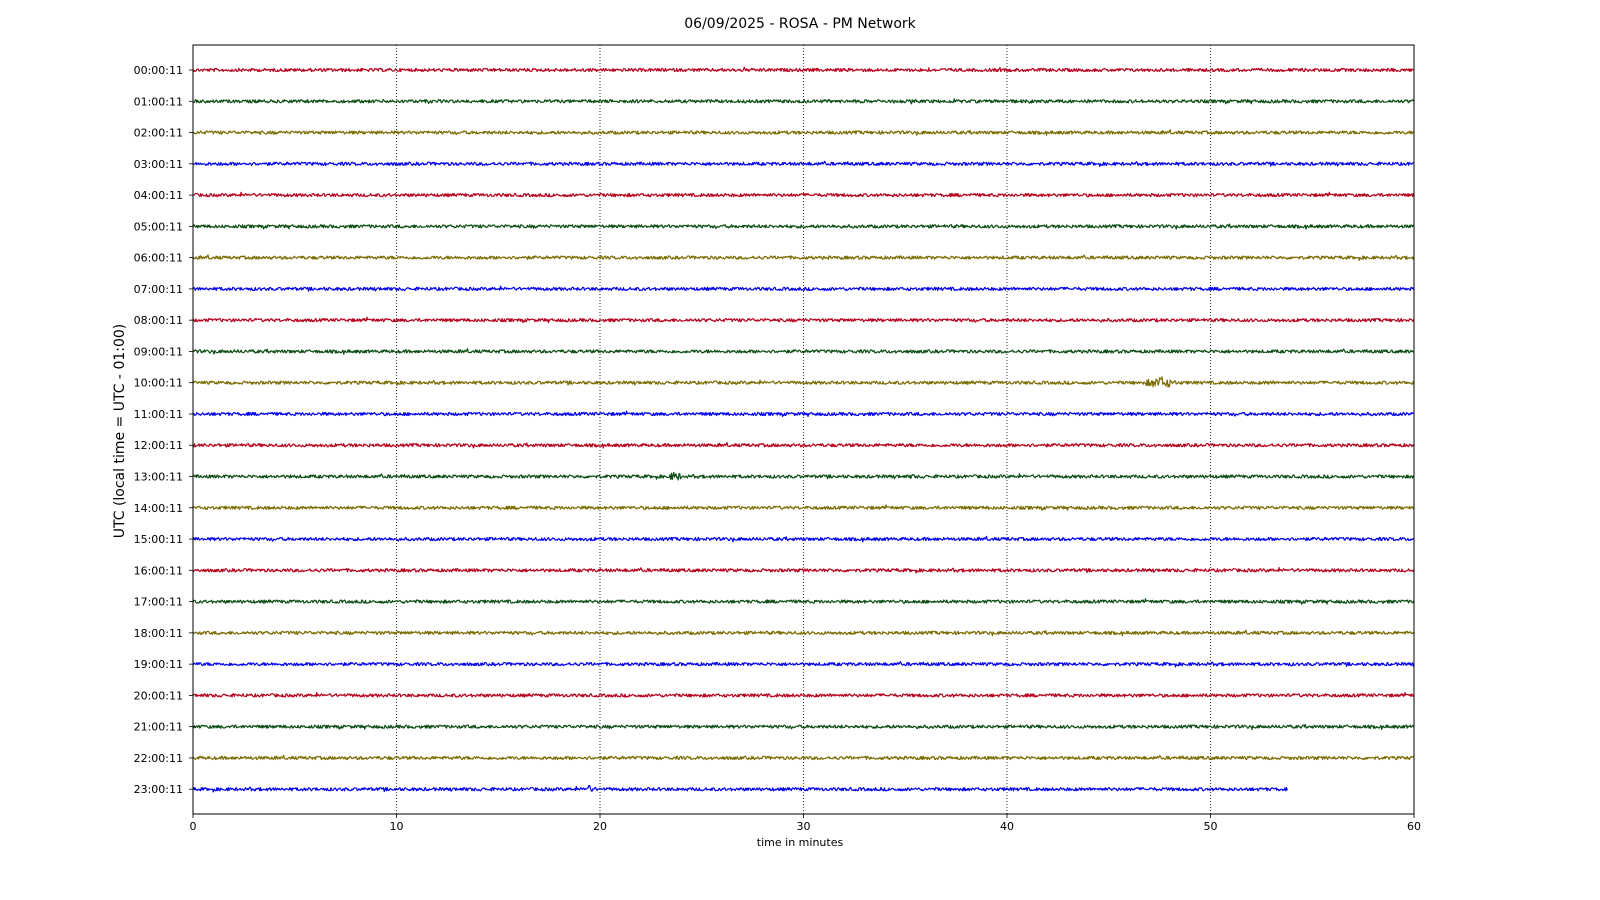 Image resolution: width=1600 pixels, height=900 pixels. I want to click on y-tick-label: 08:00:11, so click(158, 320).